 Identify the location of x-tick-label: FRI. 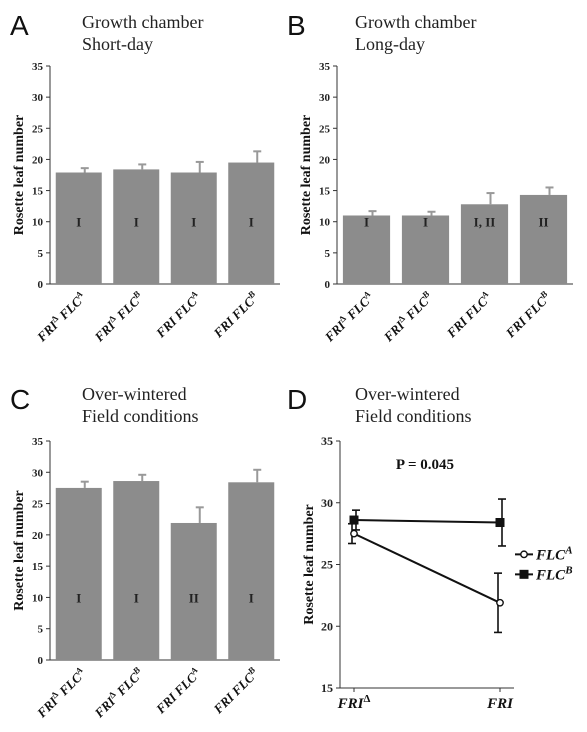
(500, 704).